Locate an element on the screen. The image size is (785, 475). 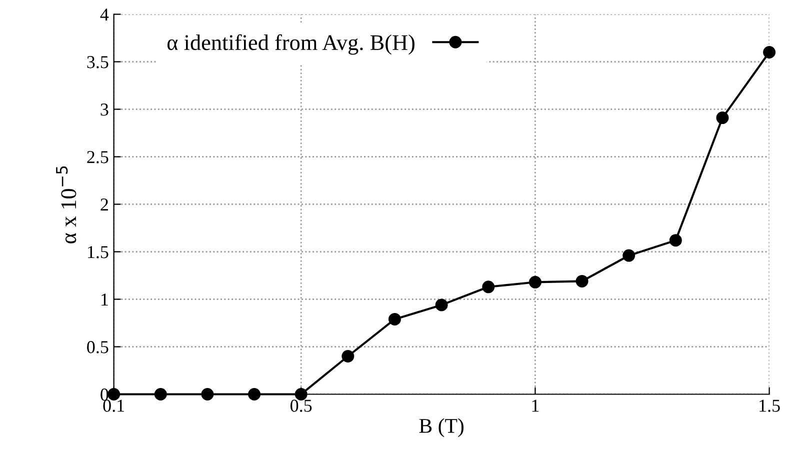
y-tick-label: 3 is located at coordinates (104, 110).